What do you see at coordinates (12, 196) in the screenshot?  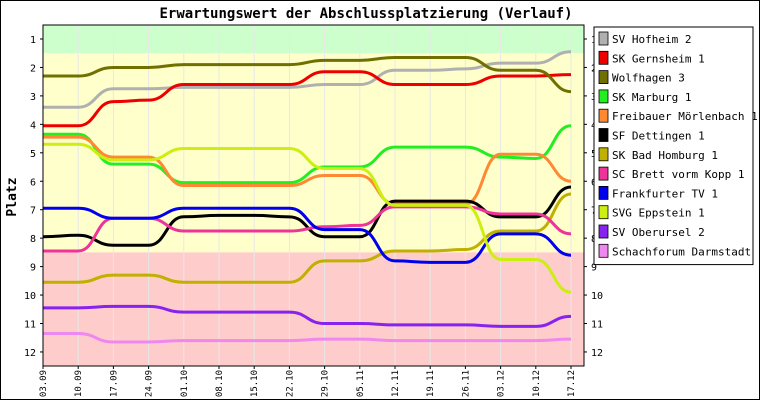 I see `y-axis-label: Platz` at bounding box center [12, 196].